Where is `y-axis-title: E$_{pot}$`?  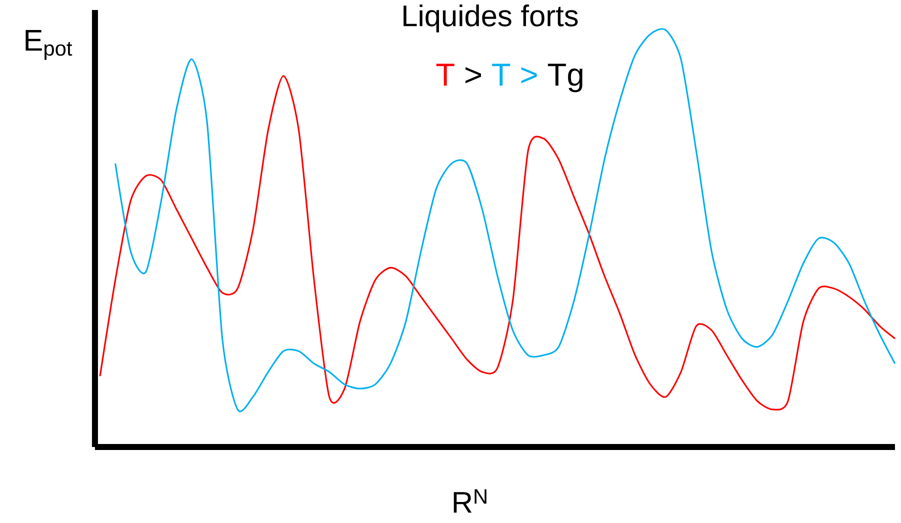 y-axis-title: E$_{pot}$ is located at coordinates (49, 45).